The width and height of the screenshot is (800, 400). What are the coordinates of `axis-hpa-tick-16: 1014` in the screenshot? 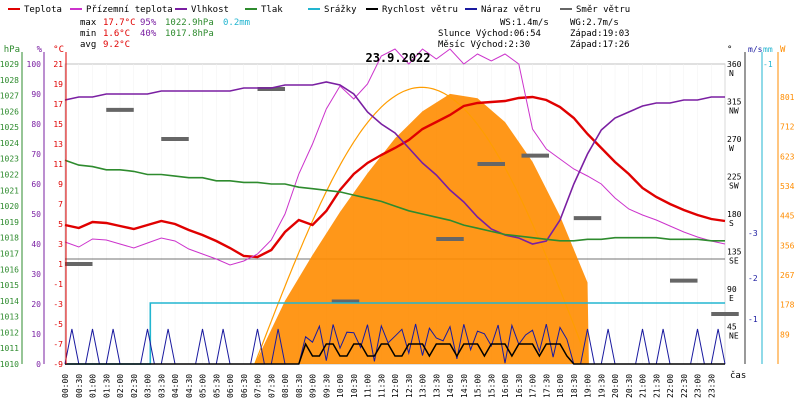 It's located at (9, 301).